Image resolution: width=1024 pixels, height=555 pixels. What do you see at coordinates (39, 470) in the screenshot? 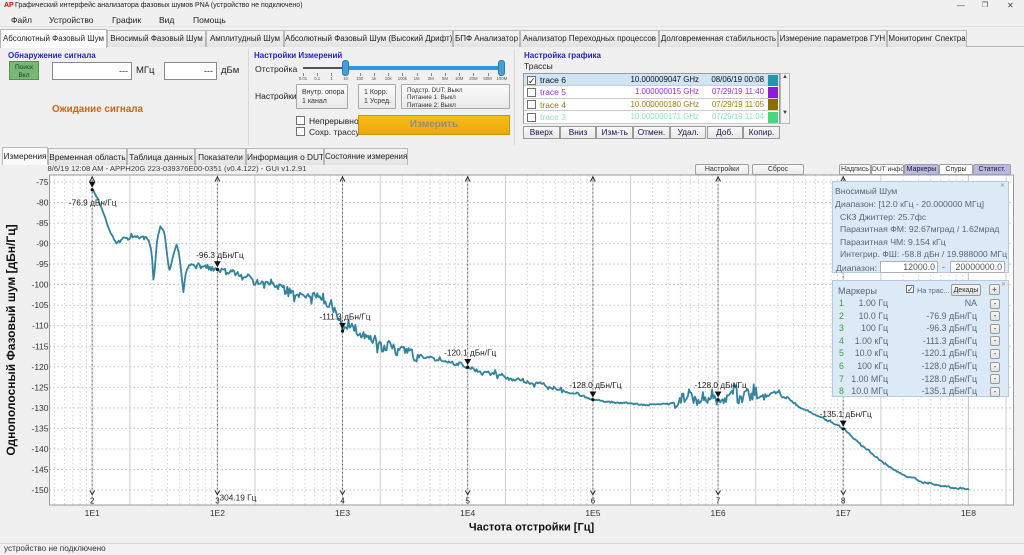
I see `svg-text: -145` at bounding box center [39, 470].